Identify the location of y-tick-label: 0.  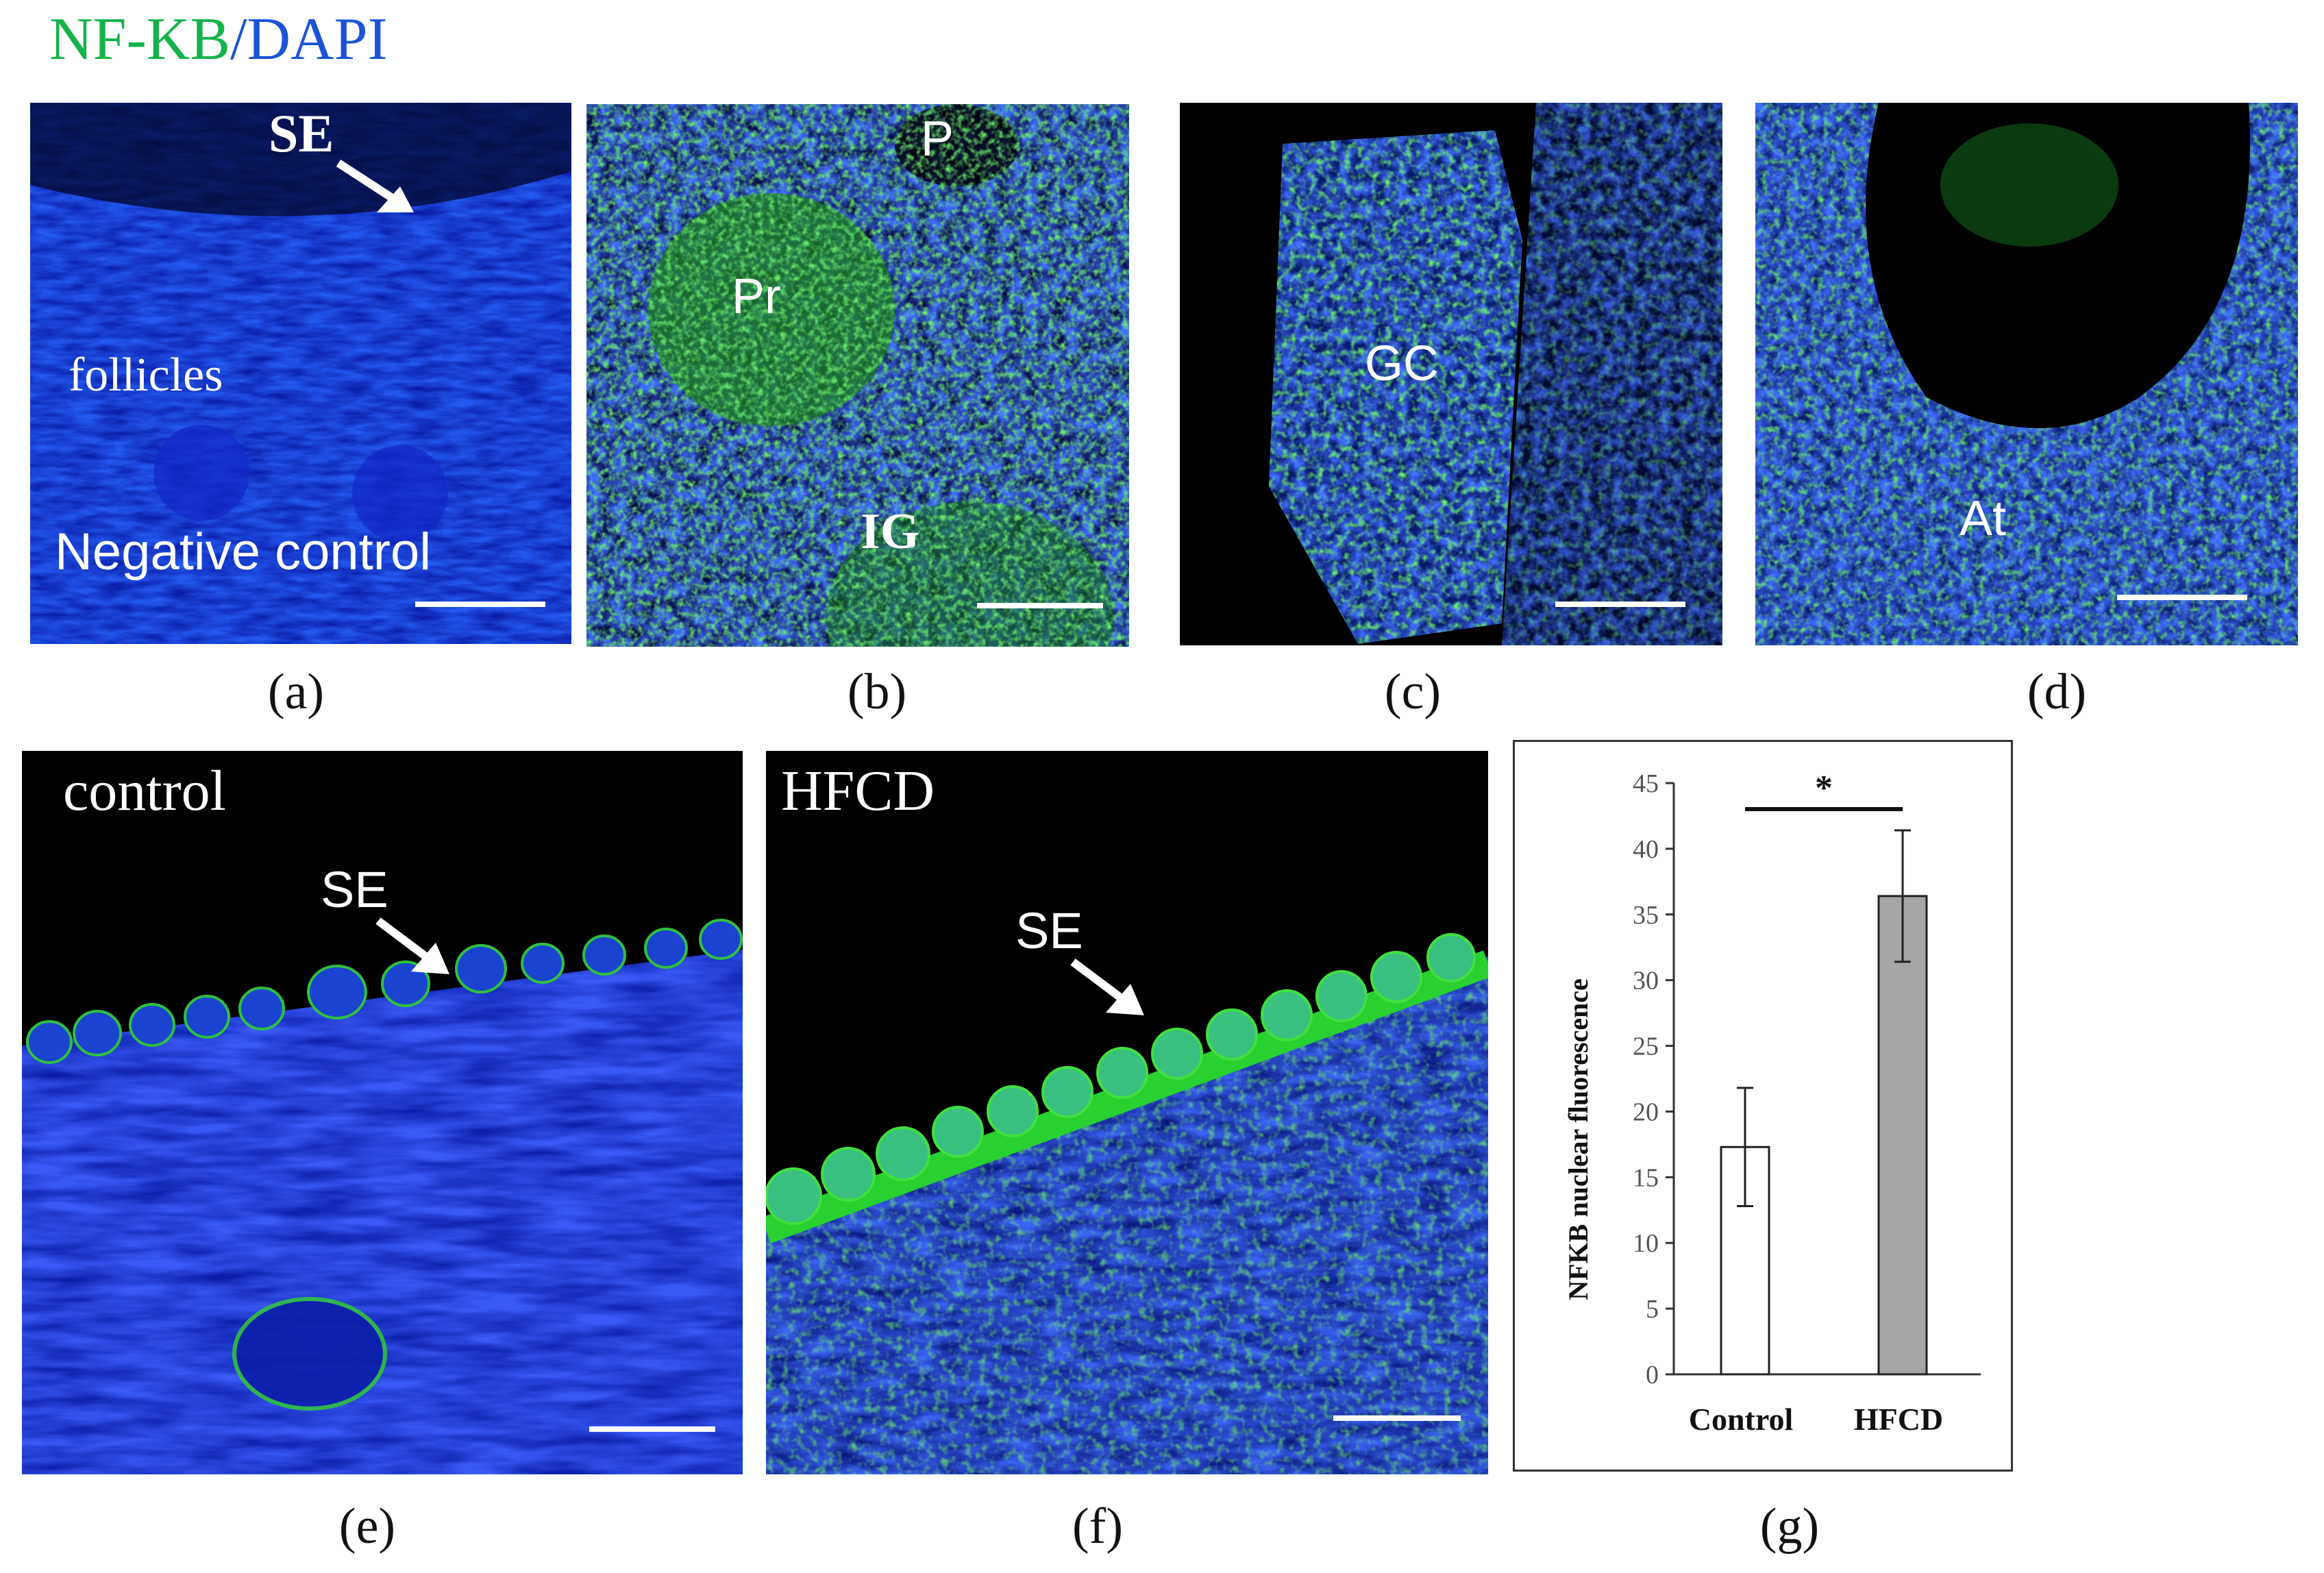
(1652, 1375).